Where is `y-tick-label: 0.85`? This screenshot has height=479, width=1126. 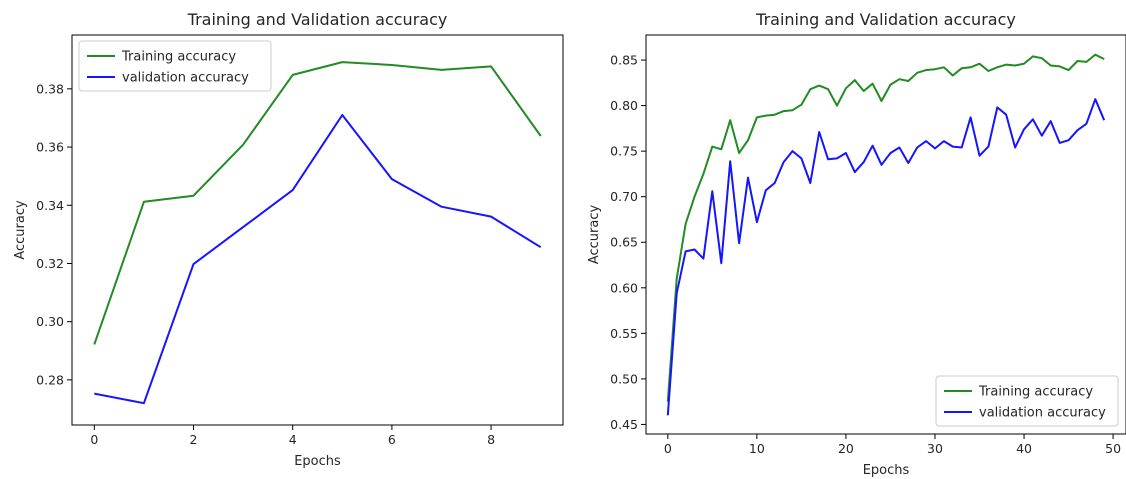 y-tick-label: 0.85 is located at coordinates (624, 60).